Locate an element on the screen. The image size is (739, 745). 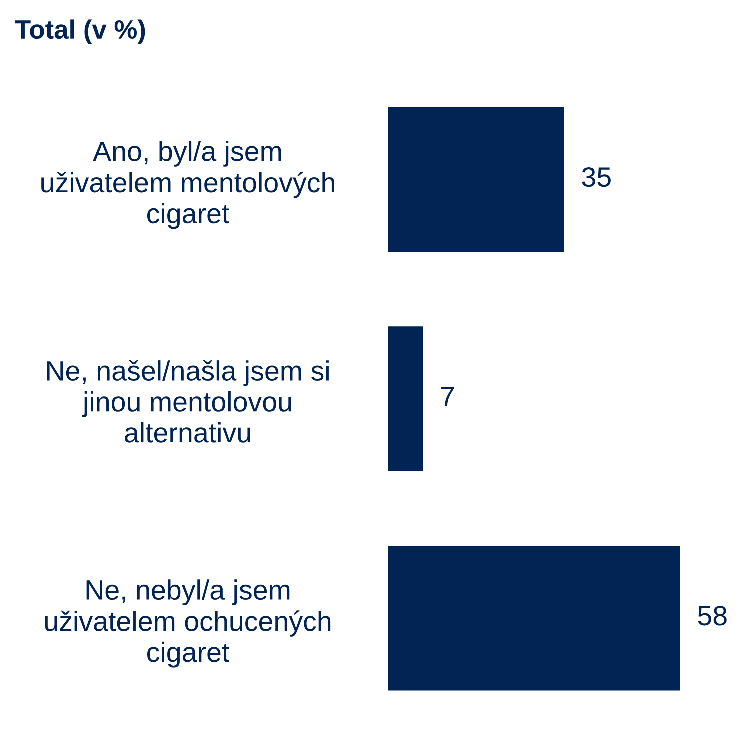
y-tick-label: Ano, byl/a jsem uživatelem mentolových cigaret is located at coordinates (188, 185).